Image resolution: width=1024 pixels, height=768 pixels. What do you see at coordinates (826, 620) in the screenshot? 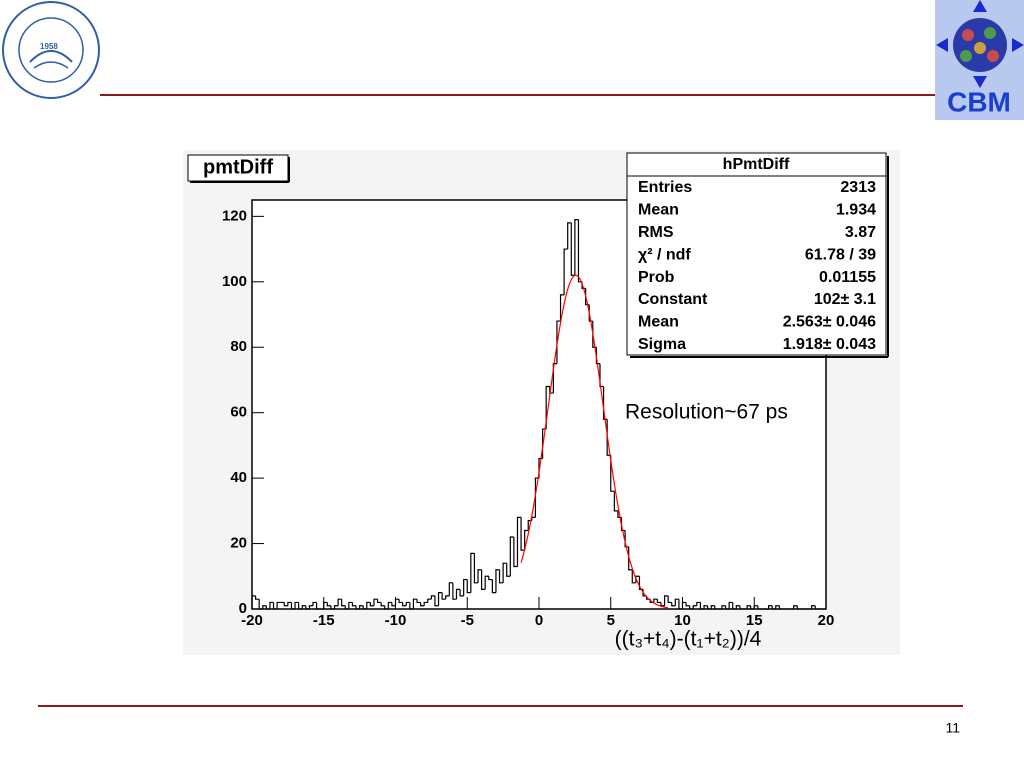
I see `x-tick-label: 20` at bounding box center [826, 620].